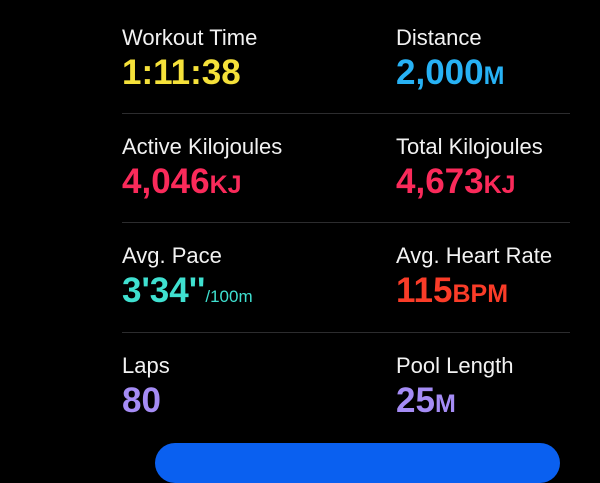 The width and height of the screenshot is (600, 483). Describe the element at coordinates (252, 401) in the screenshot. I see `metric-value: 80` at that location.